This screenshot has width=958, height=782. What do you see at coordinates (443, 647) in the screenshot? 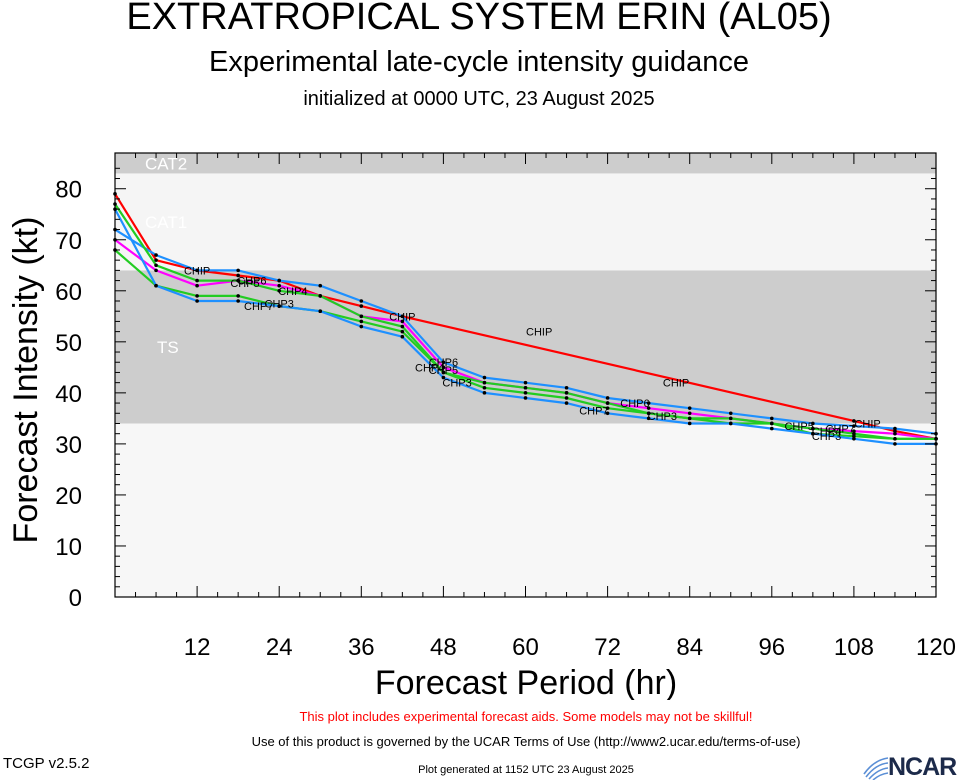
I see `x-tick-label: 48` at bounding box center [443, 647].